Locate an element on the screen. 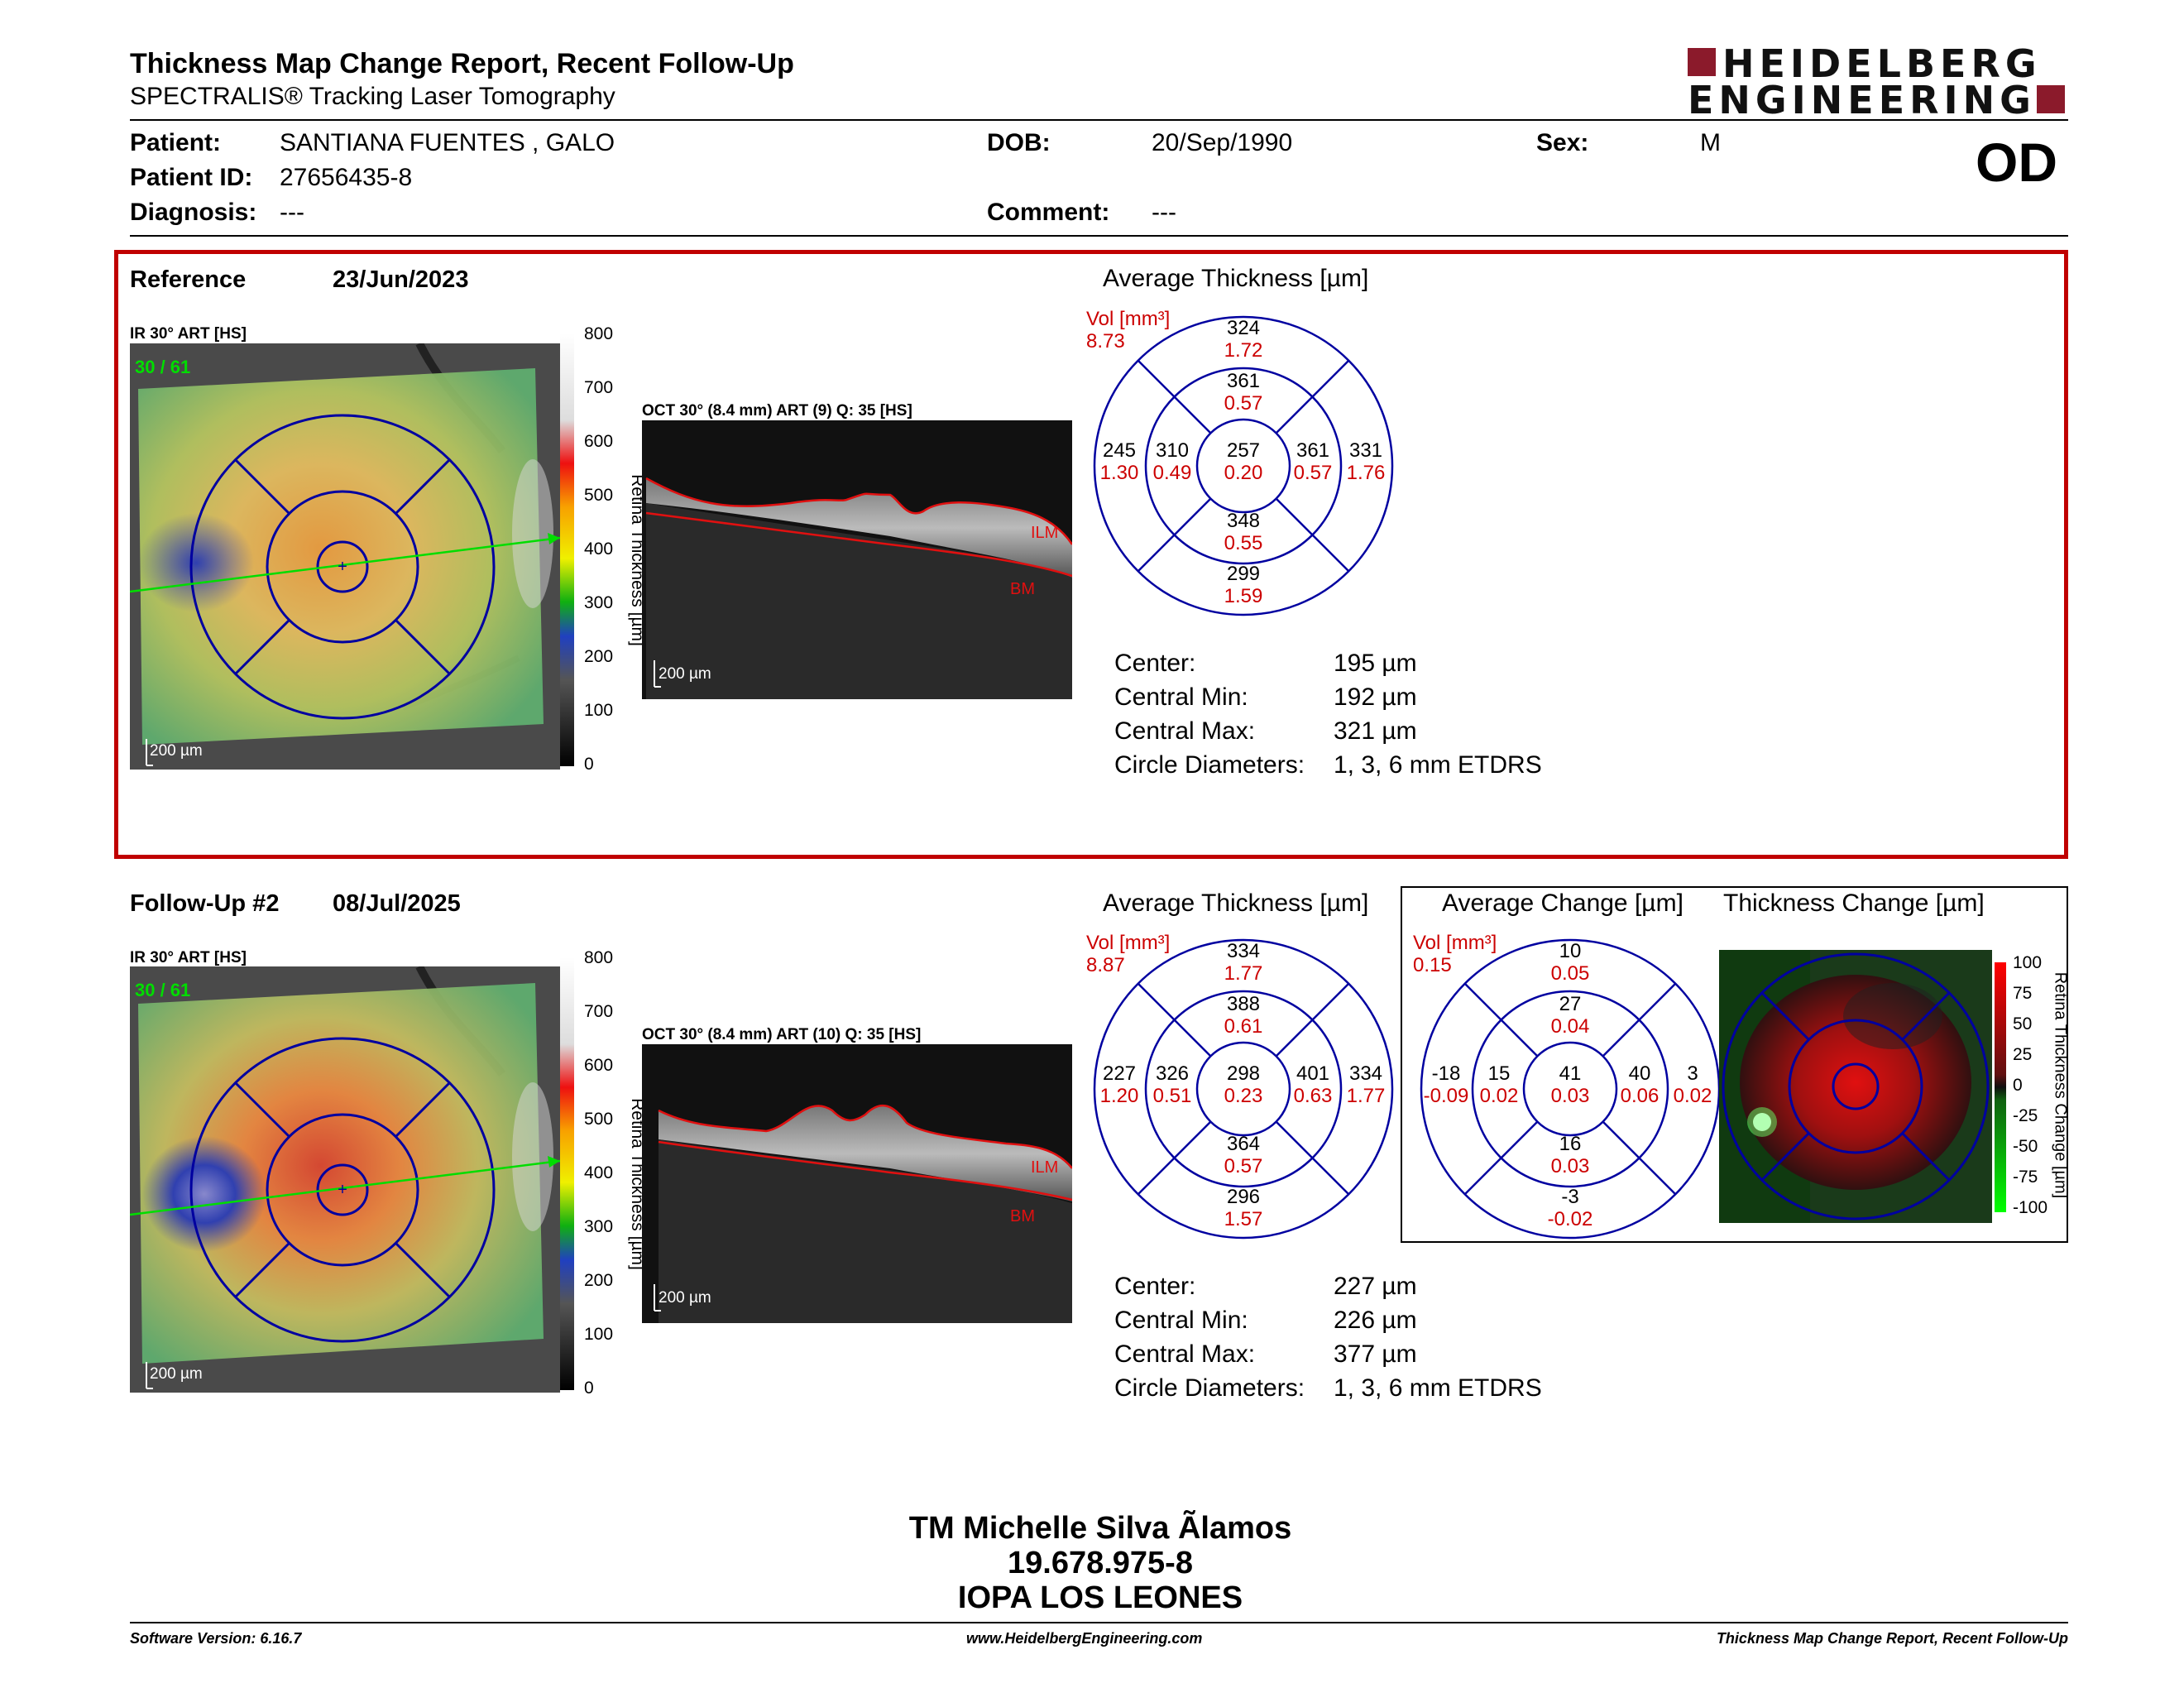 This screenshot has height=1688, width=2184. reference-label: Reference is located at coordinates (188, 279).